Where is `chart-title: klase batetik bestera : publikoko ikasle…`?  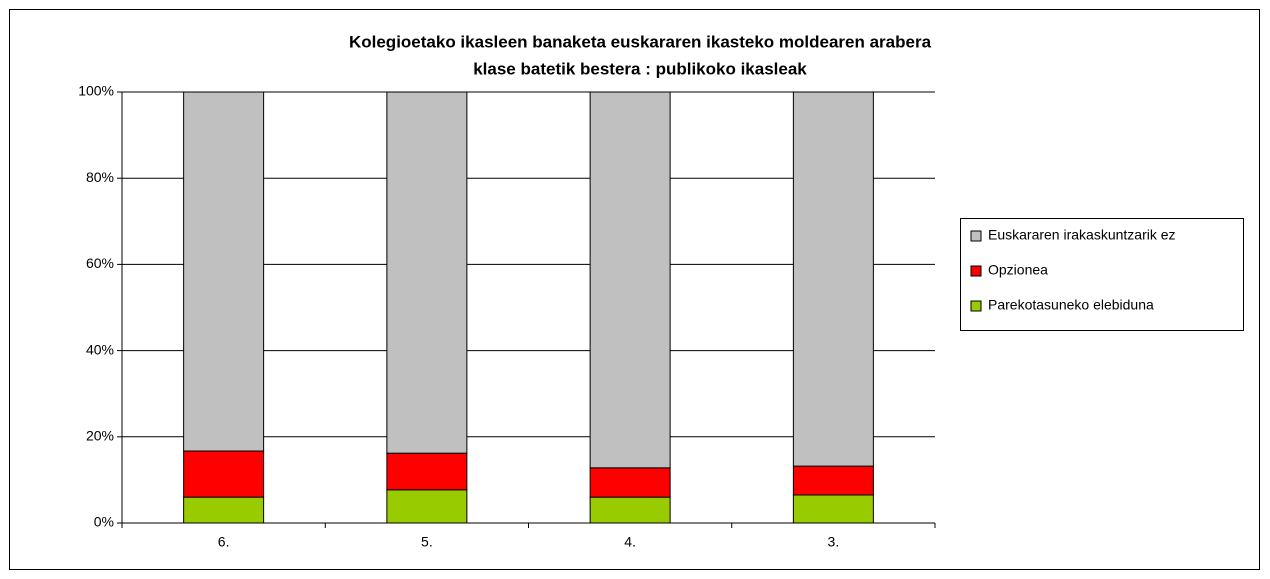 chart-title: klase batetik bestera : publikoko ikasle… is located at coordinates (640, 68).